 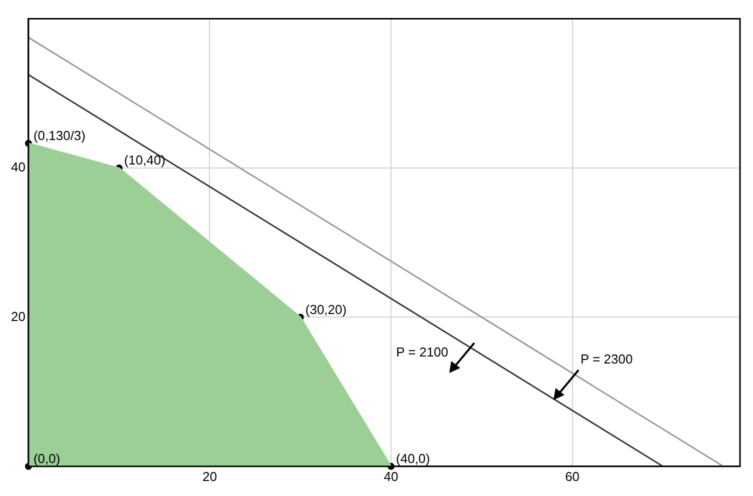 What do you see at coordinates (209, 476) in the screenshot?
I see `x-tick-label: 20` at bounding box center [209, 476].